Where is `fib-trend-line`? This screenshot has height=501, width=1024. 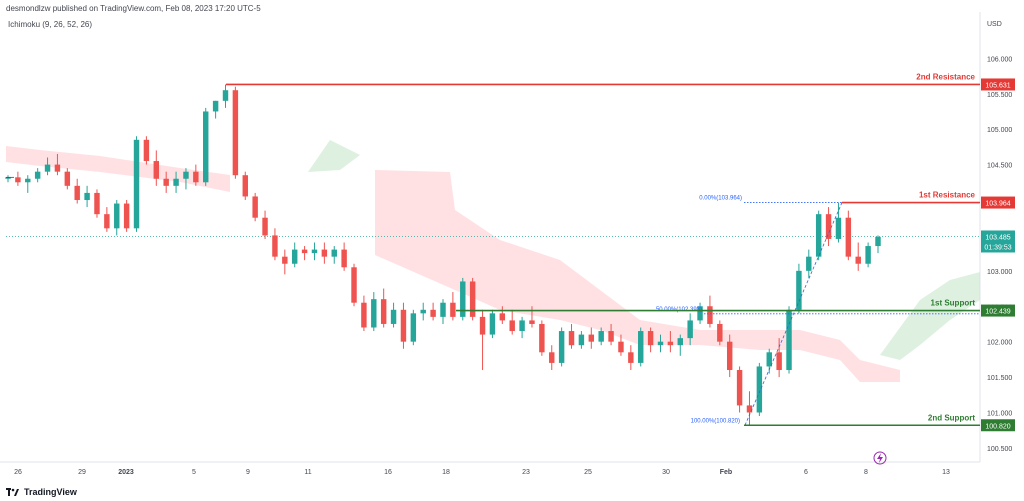 fib-trend-line is located at coordinates (793, 314).